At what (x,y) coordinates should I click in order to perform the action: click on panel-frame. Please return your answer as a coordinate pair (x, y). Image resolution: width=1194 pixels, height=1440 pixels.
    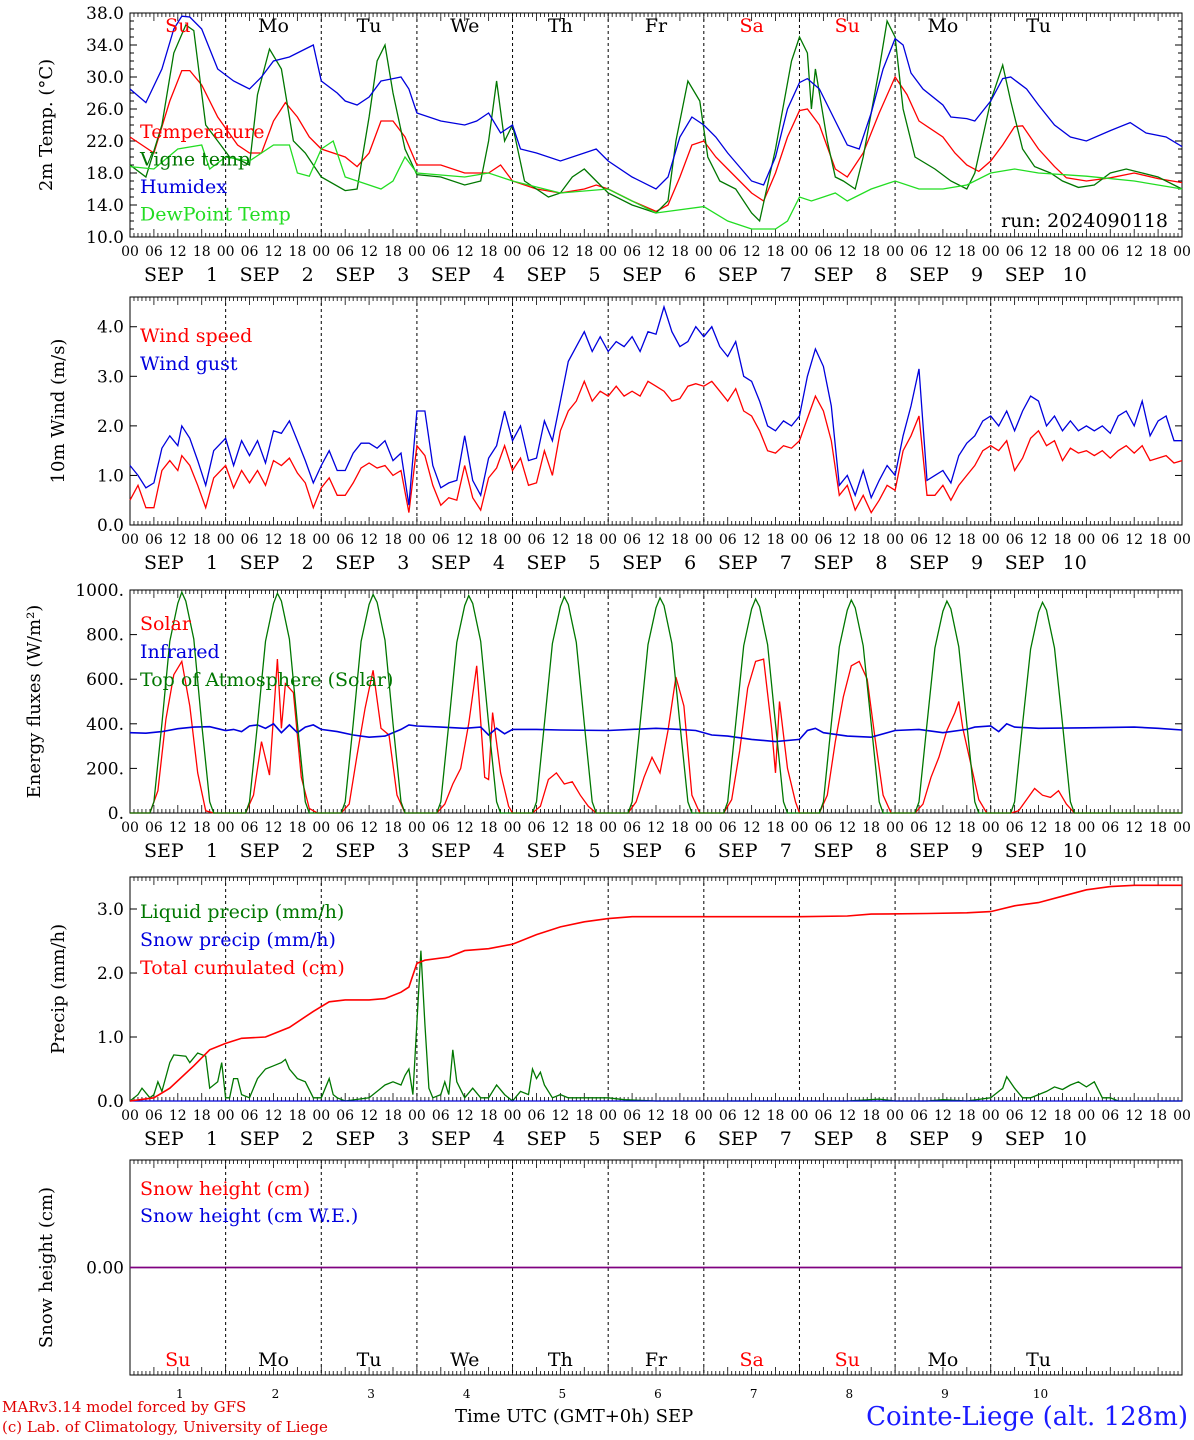
    Looking at the image, I should click on (656, 411).